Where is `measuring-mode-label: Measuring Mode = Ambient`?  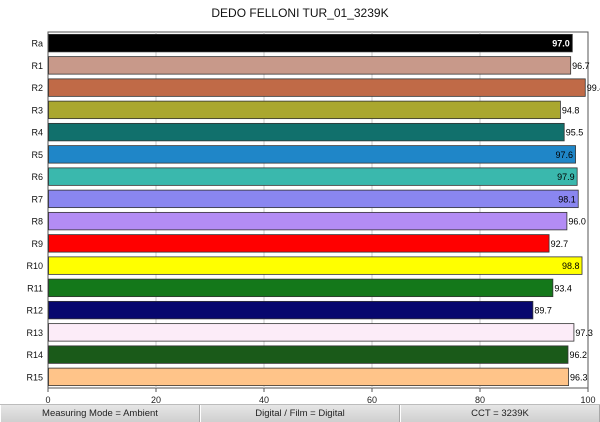 measuring-mode-label: Measuring Mode = Ambient is located at coordinates (100, 413).